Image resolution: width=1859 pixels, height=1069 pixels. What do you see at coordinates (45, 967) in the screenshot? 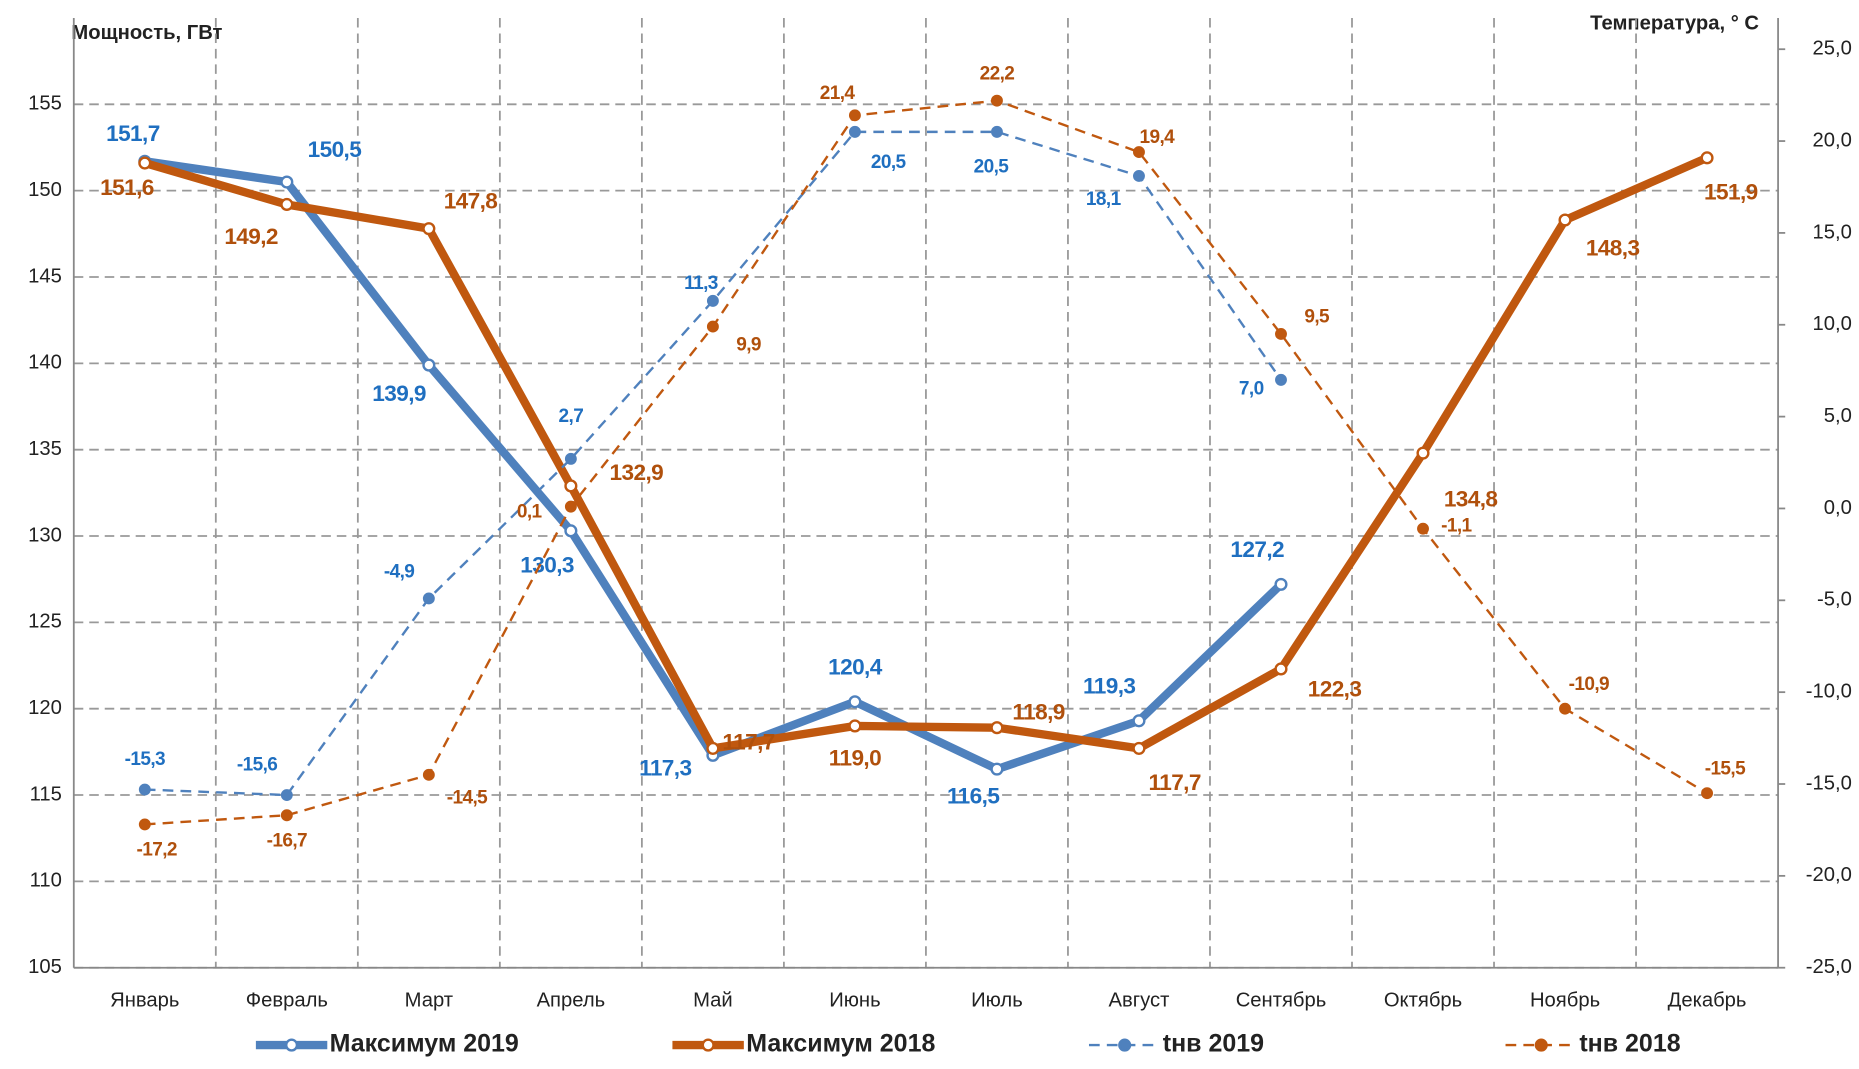
I see `y-tick-label: 105` at bounding box center [45, 967].